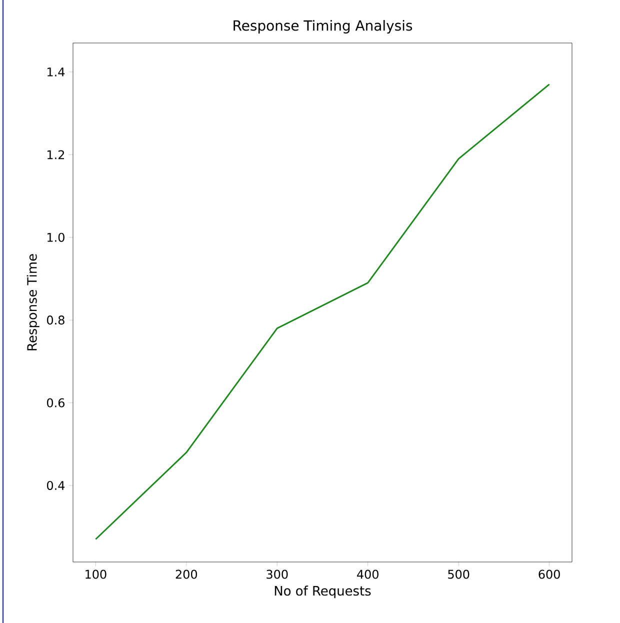 The width and height of the screenshot is (620, 623). I want to click on y-axis-title: Response Time, so click(33, 302).